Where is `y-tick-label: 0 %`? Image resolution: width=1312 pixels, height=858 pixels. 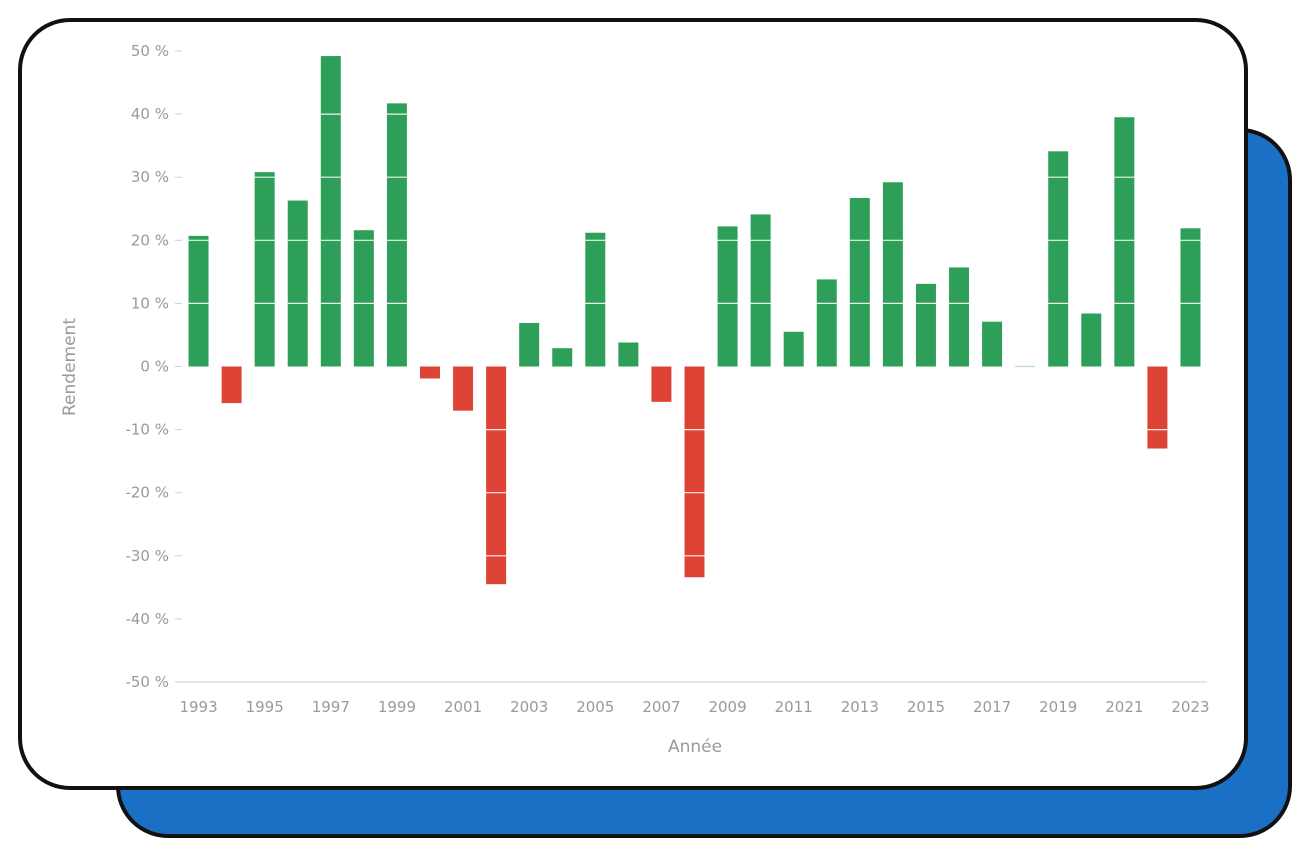
y-tick-label: 0 % is located at coordinates (154, 367).